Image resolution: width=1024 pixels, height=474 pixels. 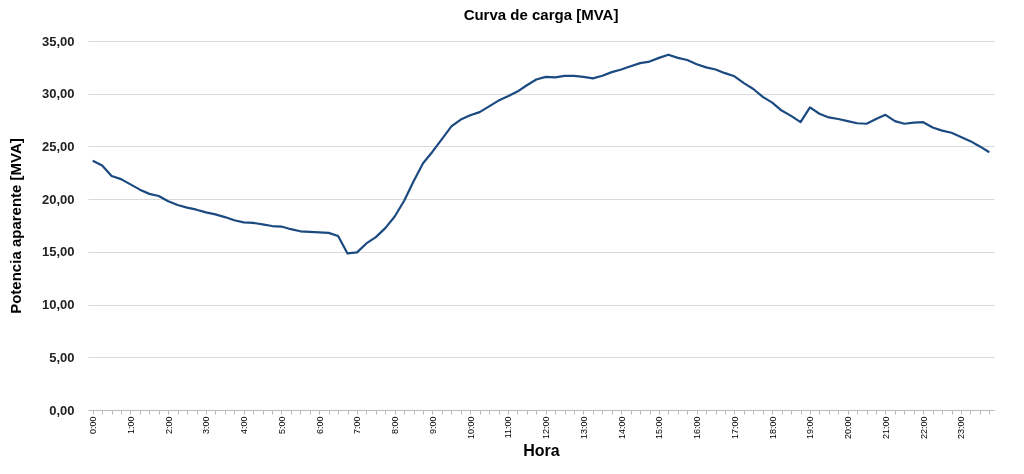 What do you see at coordinates (244, 425) in the screenshot?
I see `x-tick-label: 4:00` at bounding box center [244, 425].